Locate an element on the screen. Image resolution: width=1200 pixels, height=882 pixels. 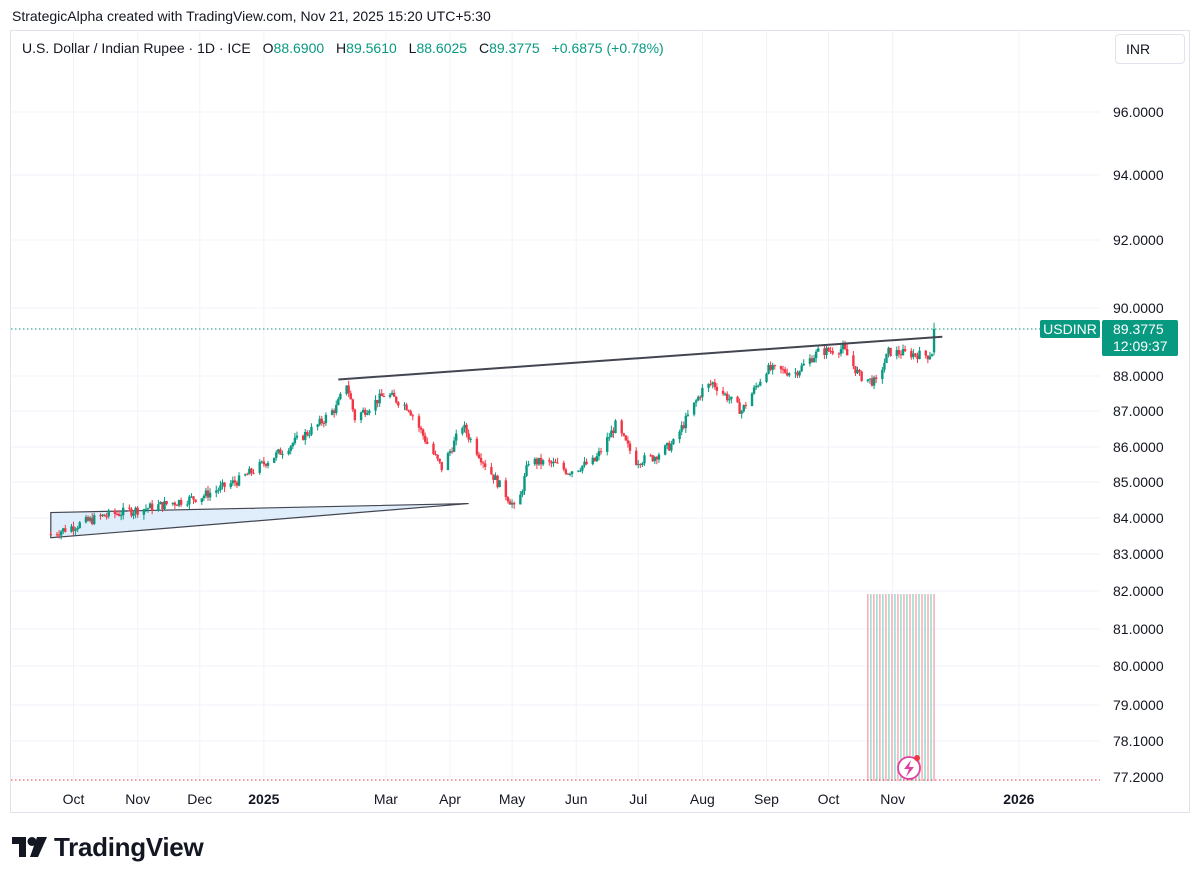
y-tick-label: 84.0000 is located at coordinates (1138, 518).